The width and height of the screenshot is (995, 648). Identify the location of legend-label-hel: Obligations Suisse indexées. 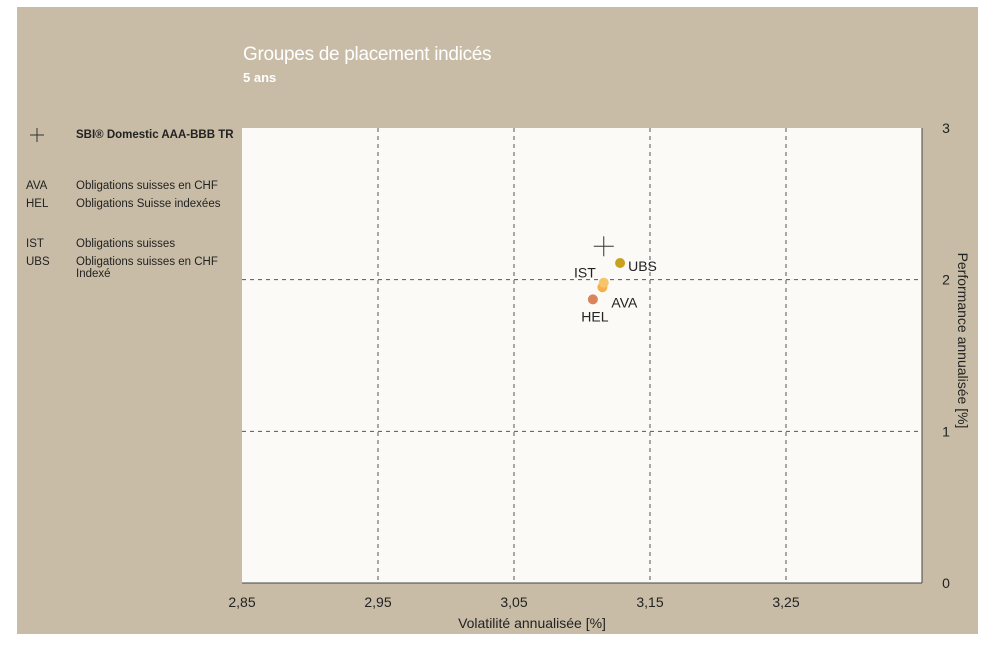
(148, 204).